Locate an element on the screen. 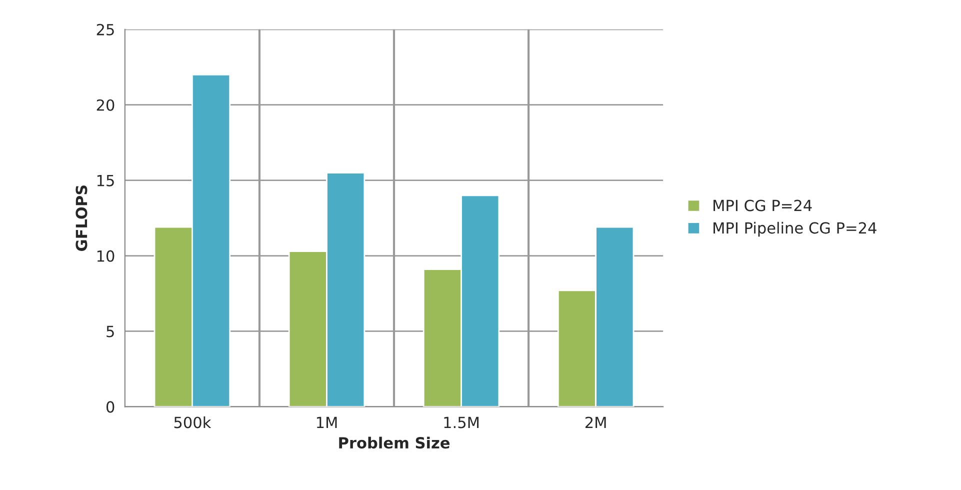  y-tick-label: 5 is located at coordinates (110, 332).